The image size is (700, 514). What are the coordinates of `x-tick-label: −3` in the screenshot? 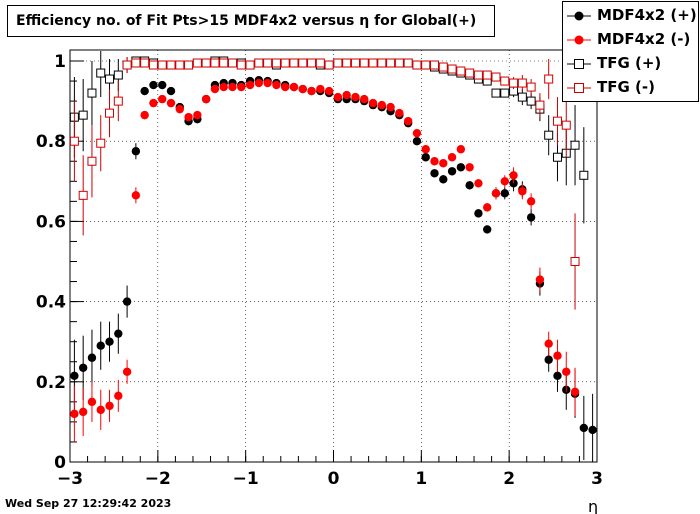 It's located at (70, 479).